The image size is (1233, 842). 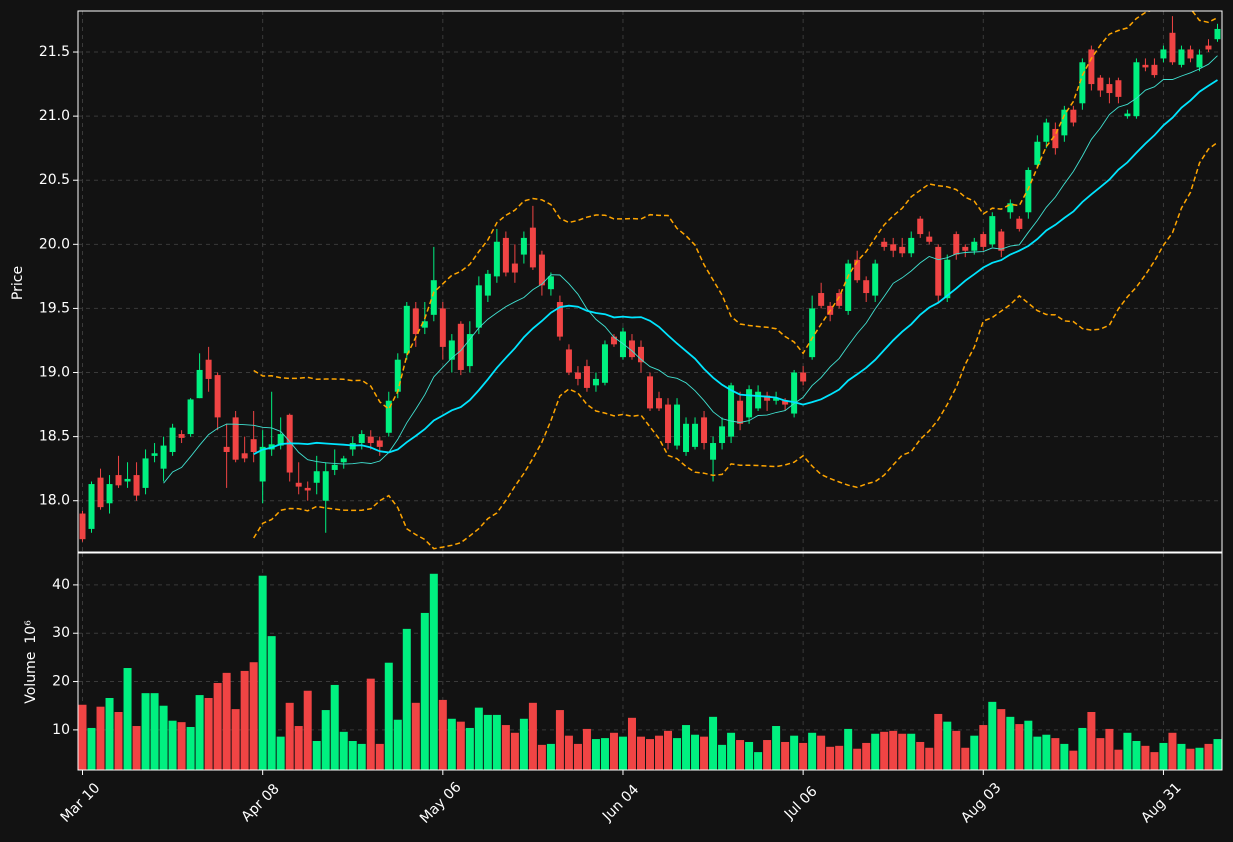 I want to click on y-tick-label: 30, so click(x=61, y=633).